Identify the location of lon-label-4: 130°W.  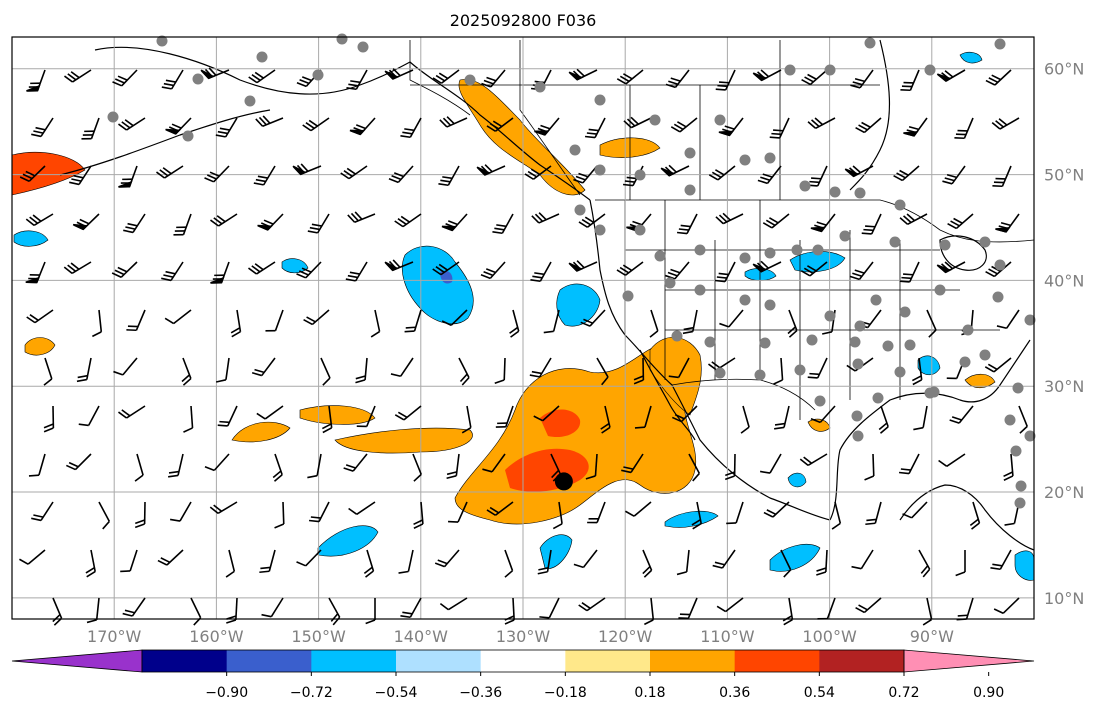
(523, 636).